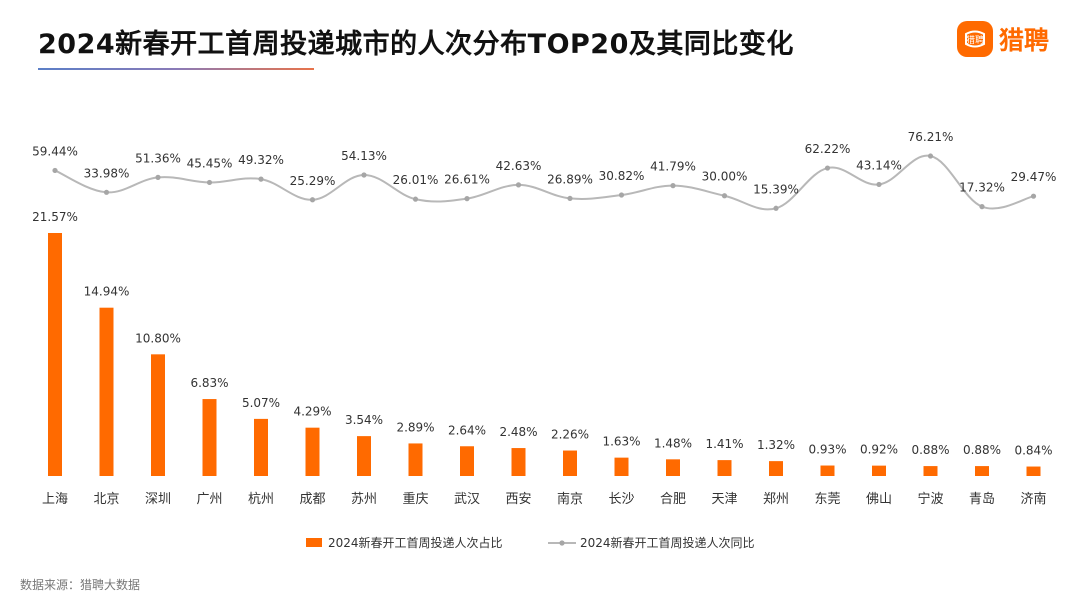  Describe the element at coordinates (879, 165) in the screenshot. I see `rate-label-16: 43.14%` at that location.